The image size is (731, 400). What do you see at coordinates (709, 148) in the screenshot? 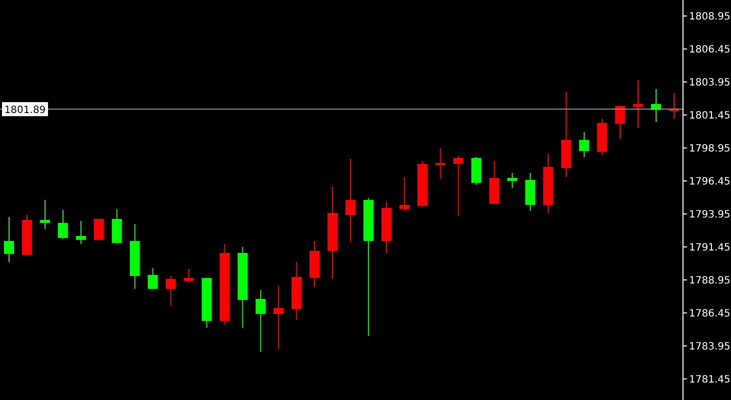
I see `y-tick-label: 1798.95` at bounding box center [709, 148].